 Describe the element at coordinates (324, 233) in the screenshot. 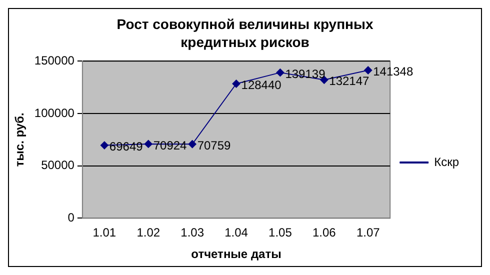

I see `x-tick-label: 1.06` at that location.